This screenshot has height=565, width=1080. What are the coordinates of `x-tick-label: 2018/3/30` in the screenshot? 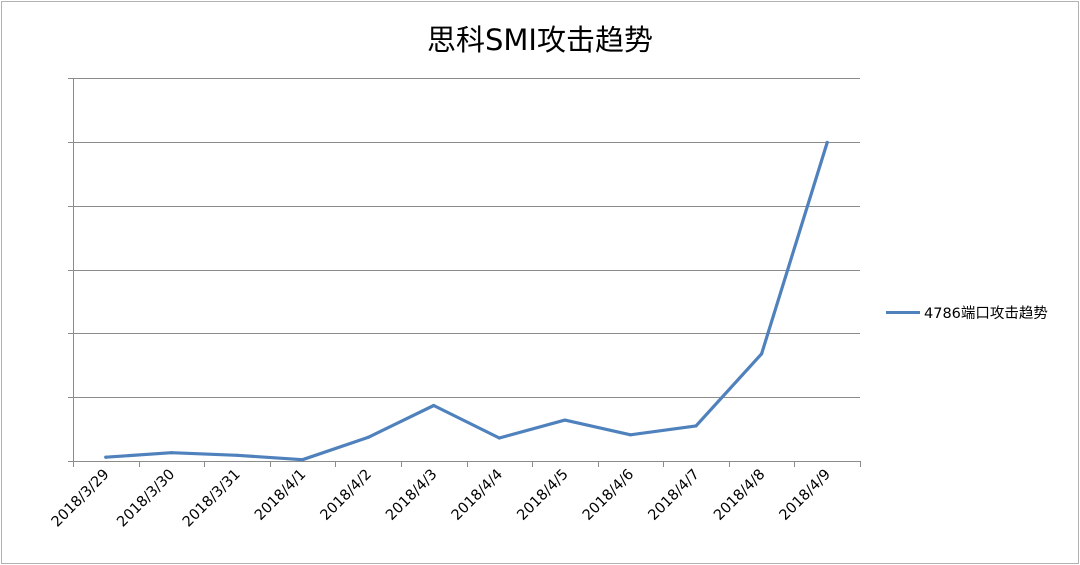 It's located at (146, 499).